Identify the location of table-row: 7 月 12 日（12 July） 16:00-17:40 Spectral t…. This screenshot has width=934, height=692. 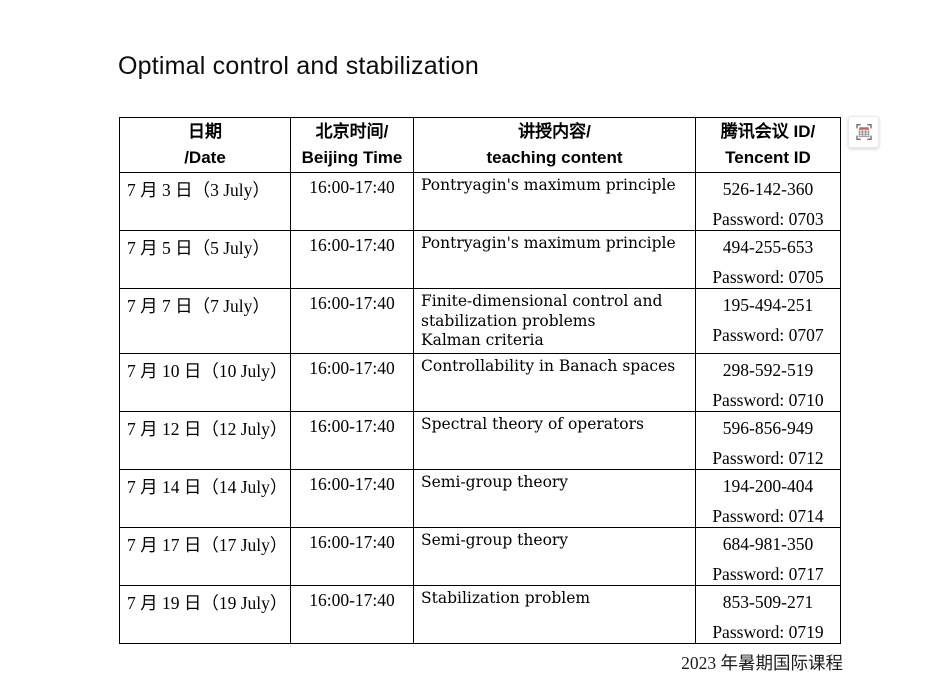
(480, 440).